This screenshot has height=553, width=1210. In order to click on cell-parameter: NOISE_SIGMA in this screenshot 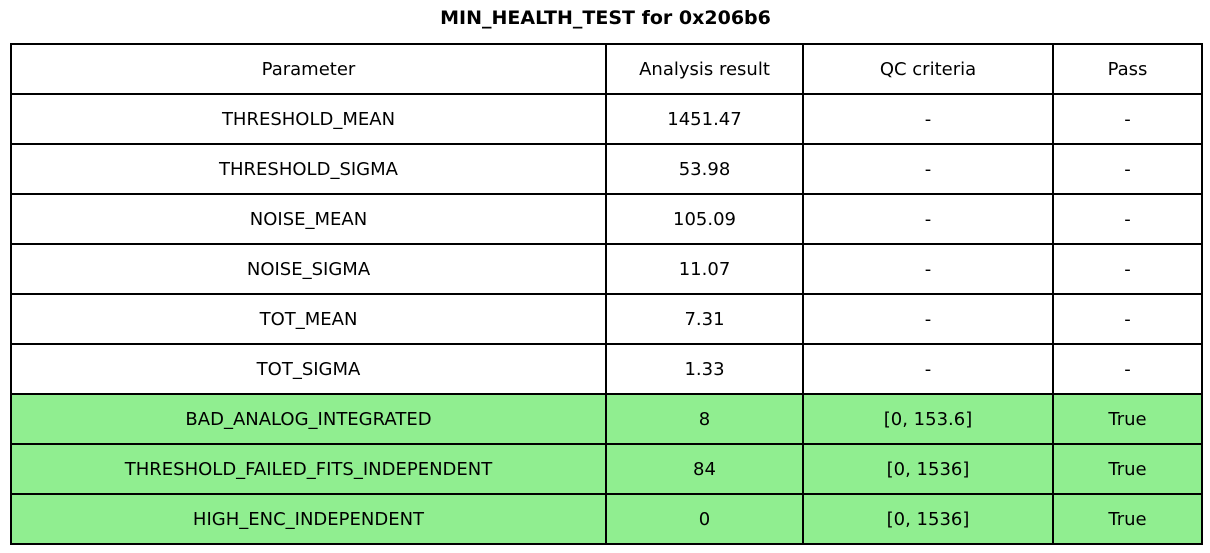, I will do `click(308, 269)`.